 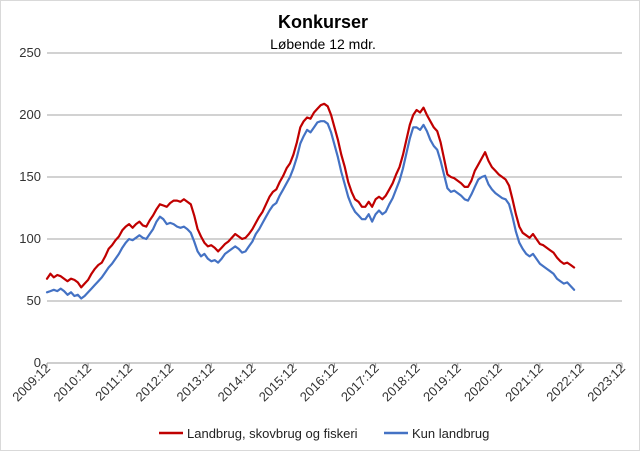 What do you see at coordinates (31, 383) in the screenshot?
I see `x-tick-label: 2009:12` at bounding box center [31, 383].